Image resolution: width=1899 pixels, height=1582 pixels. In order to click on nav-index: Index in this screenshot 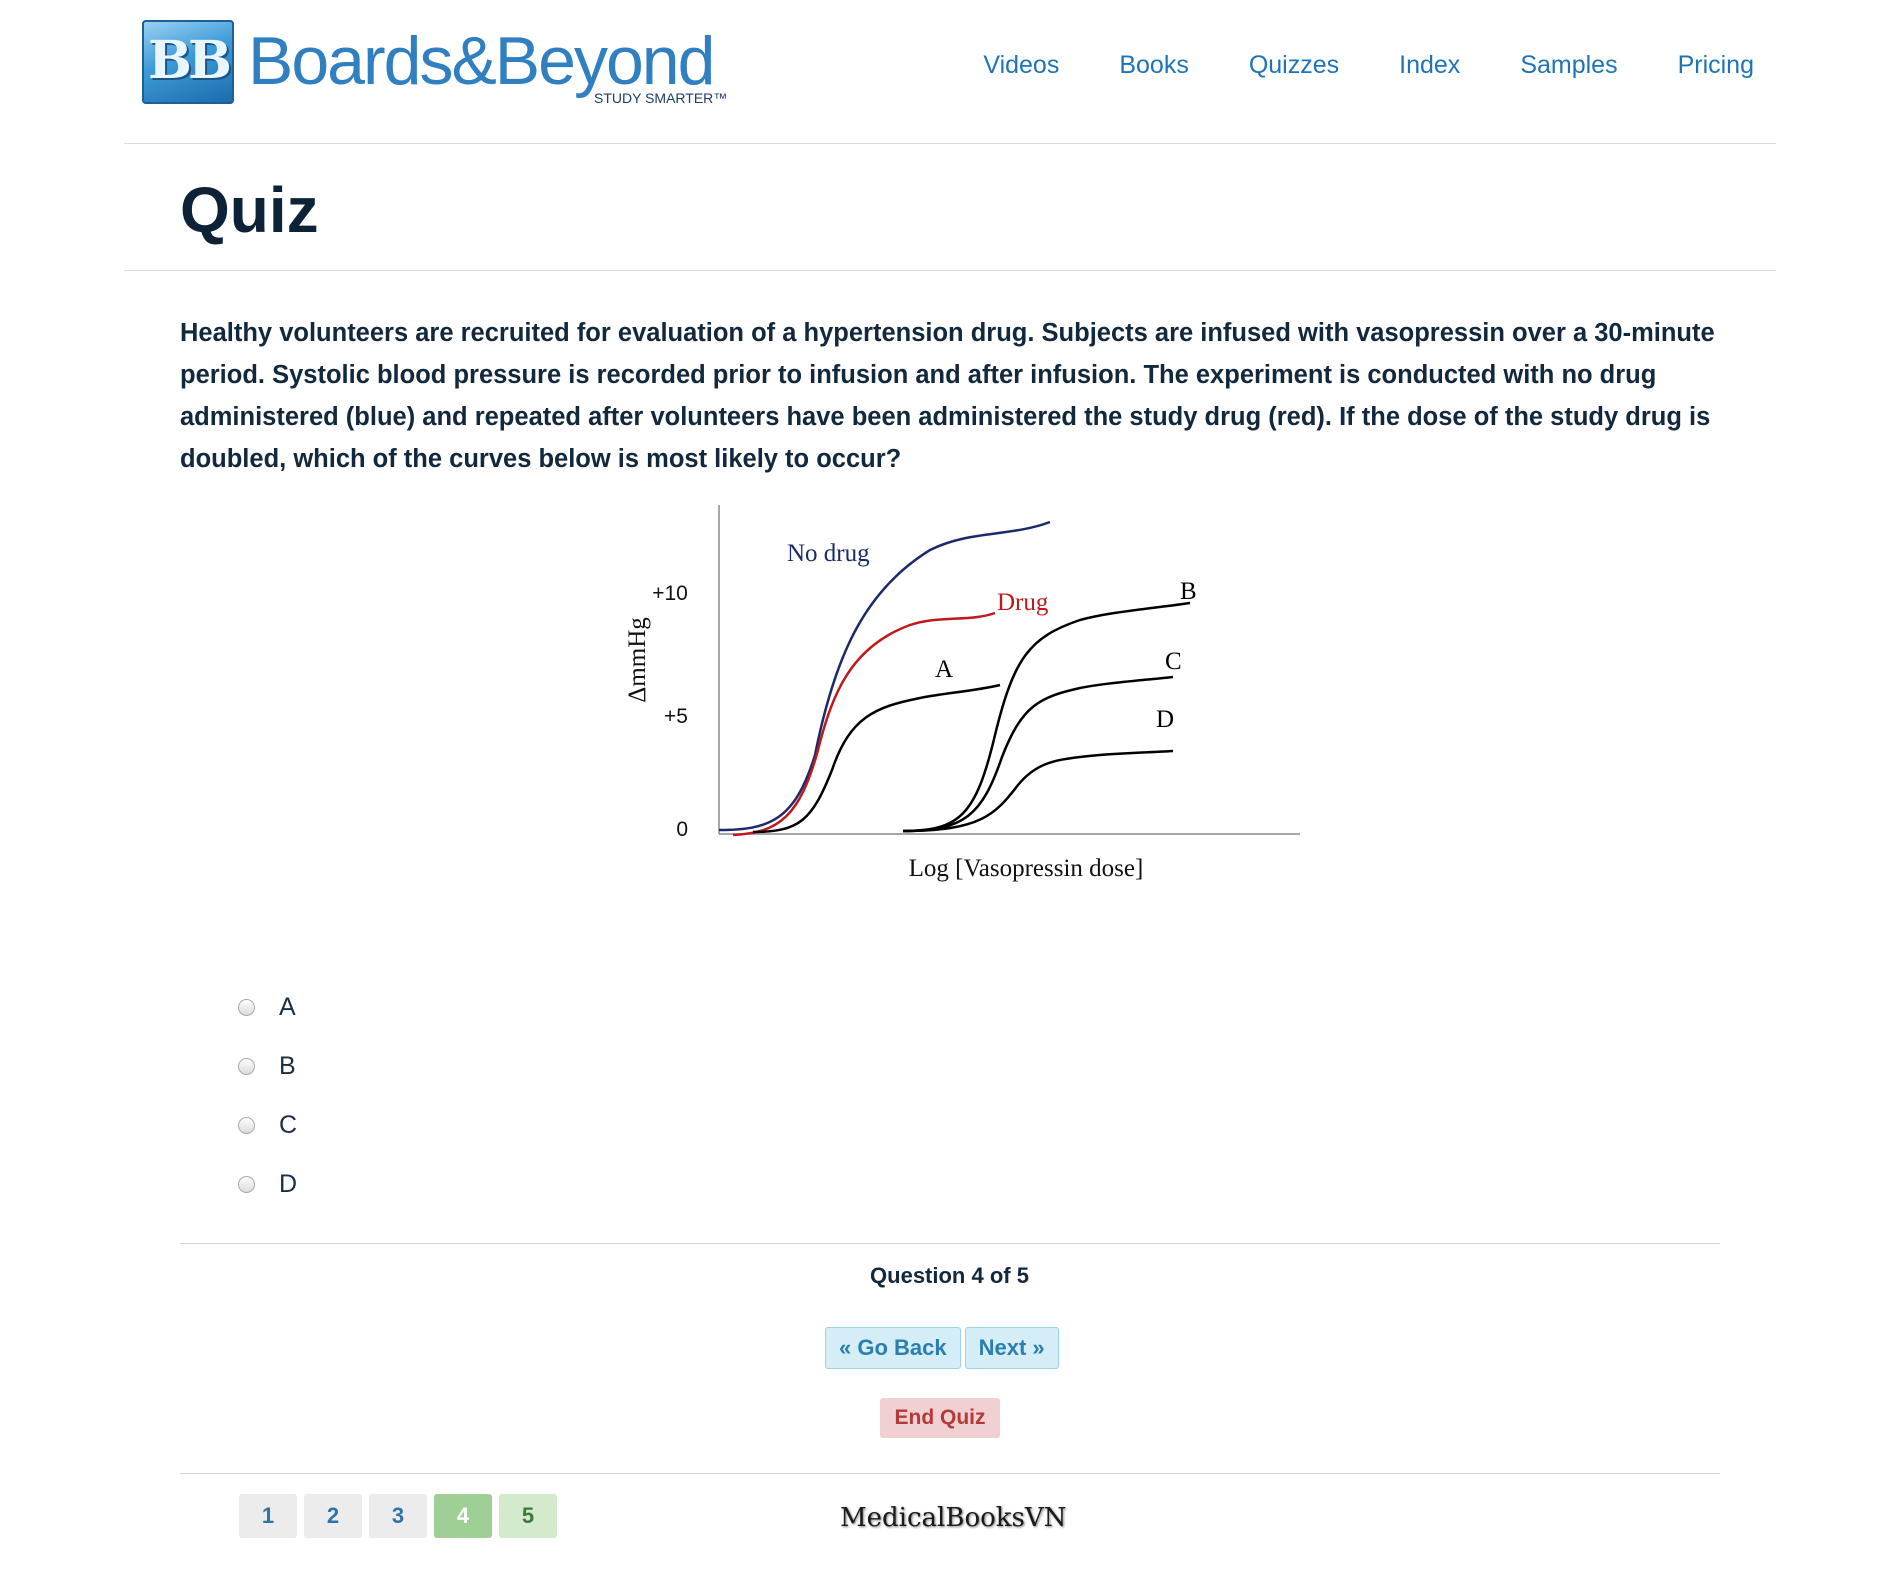, I will do `click(1430, 65)`.